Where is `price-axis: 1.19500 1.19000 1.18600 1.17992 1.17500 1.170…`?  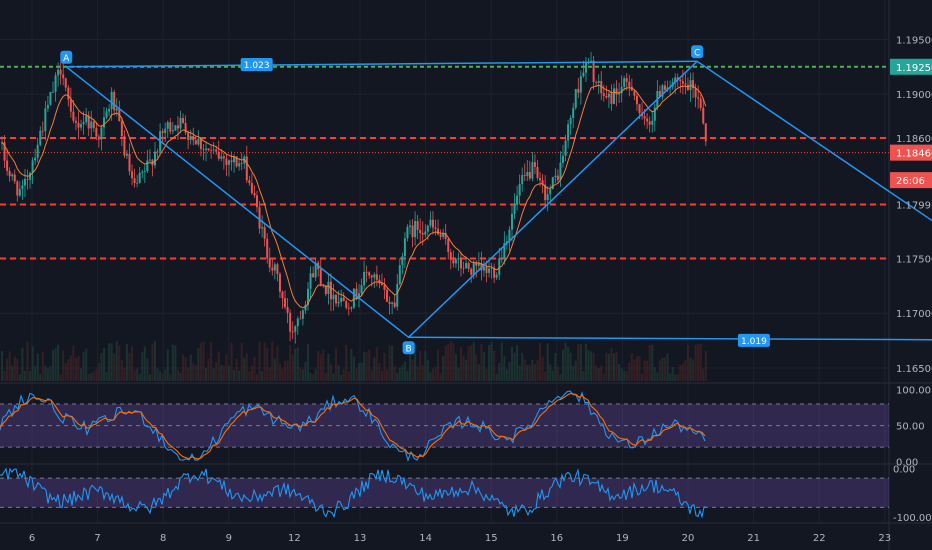
price-axis: 1.19500 1.19000 1.18600 1.17992 1.17500 1.170… is located at coordinates (911, 279).